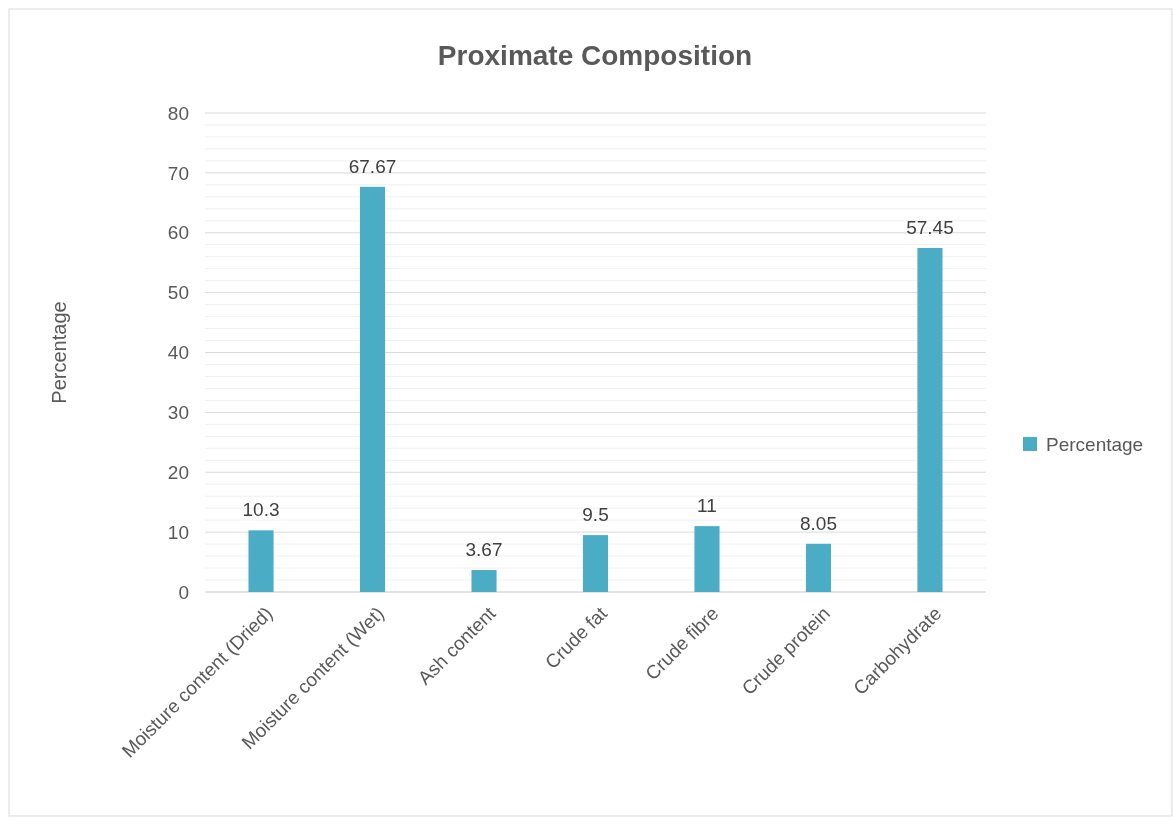 Image resolution: width=1173 pixels, height=817 pixels. Describe the element at coordinates (178, 353) in the screenshot. I see `y-tick-label: 40` at that location.